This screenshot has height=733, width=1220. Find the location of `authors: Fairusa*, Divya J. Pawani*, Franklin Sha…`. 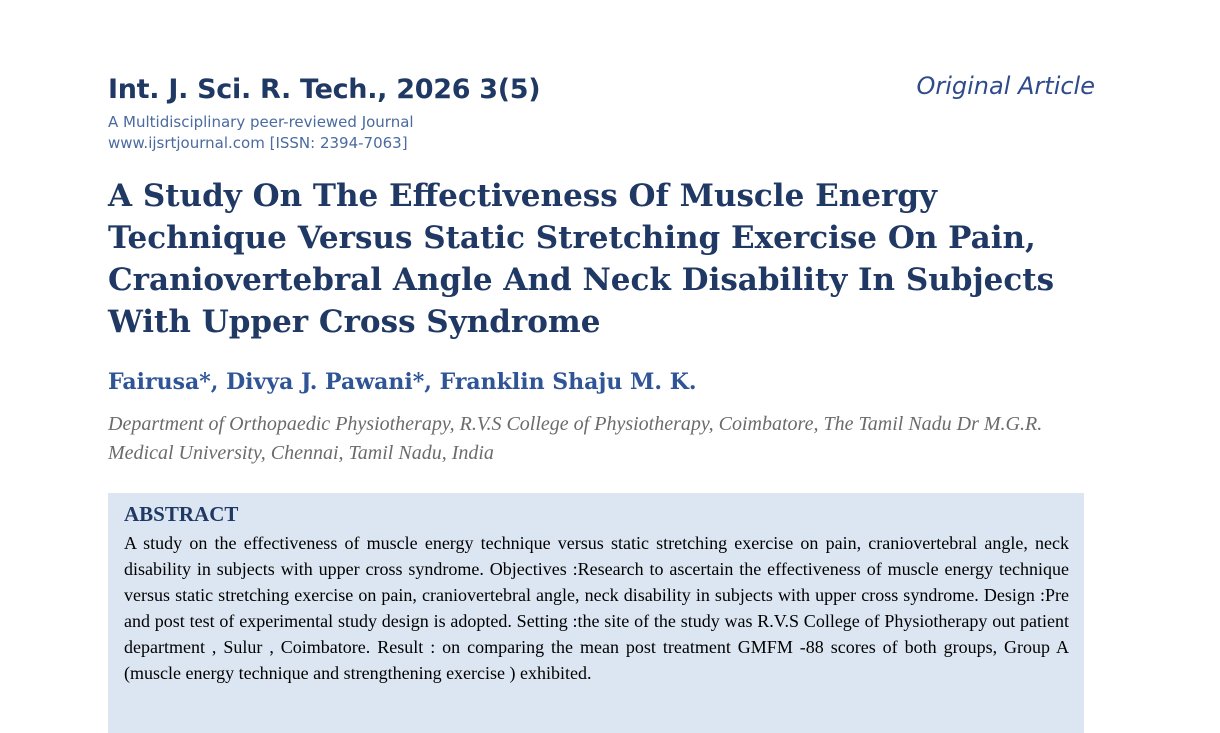

authors: Fairusa*, Divya J. Pawani*, Franklin Sha… is located at coordinates (402, 382).